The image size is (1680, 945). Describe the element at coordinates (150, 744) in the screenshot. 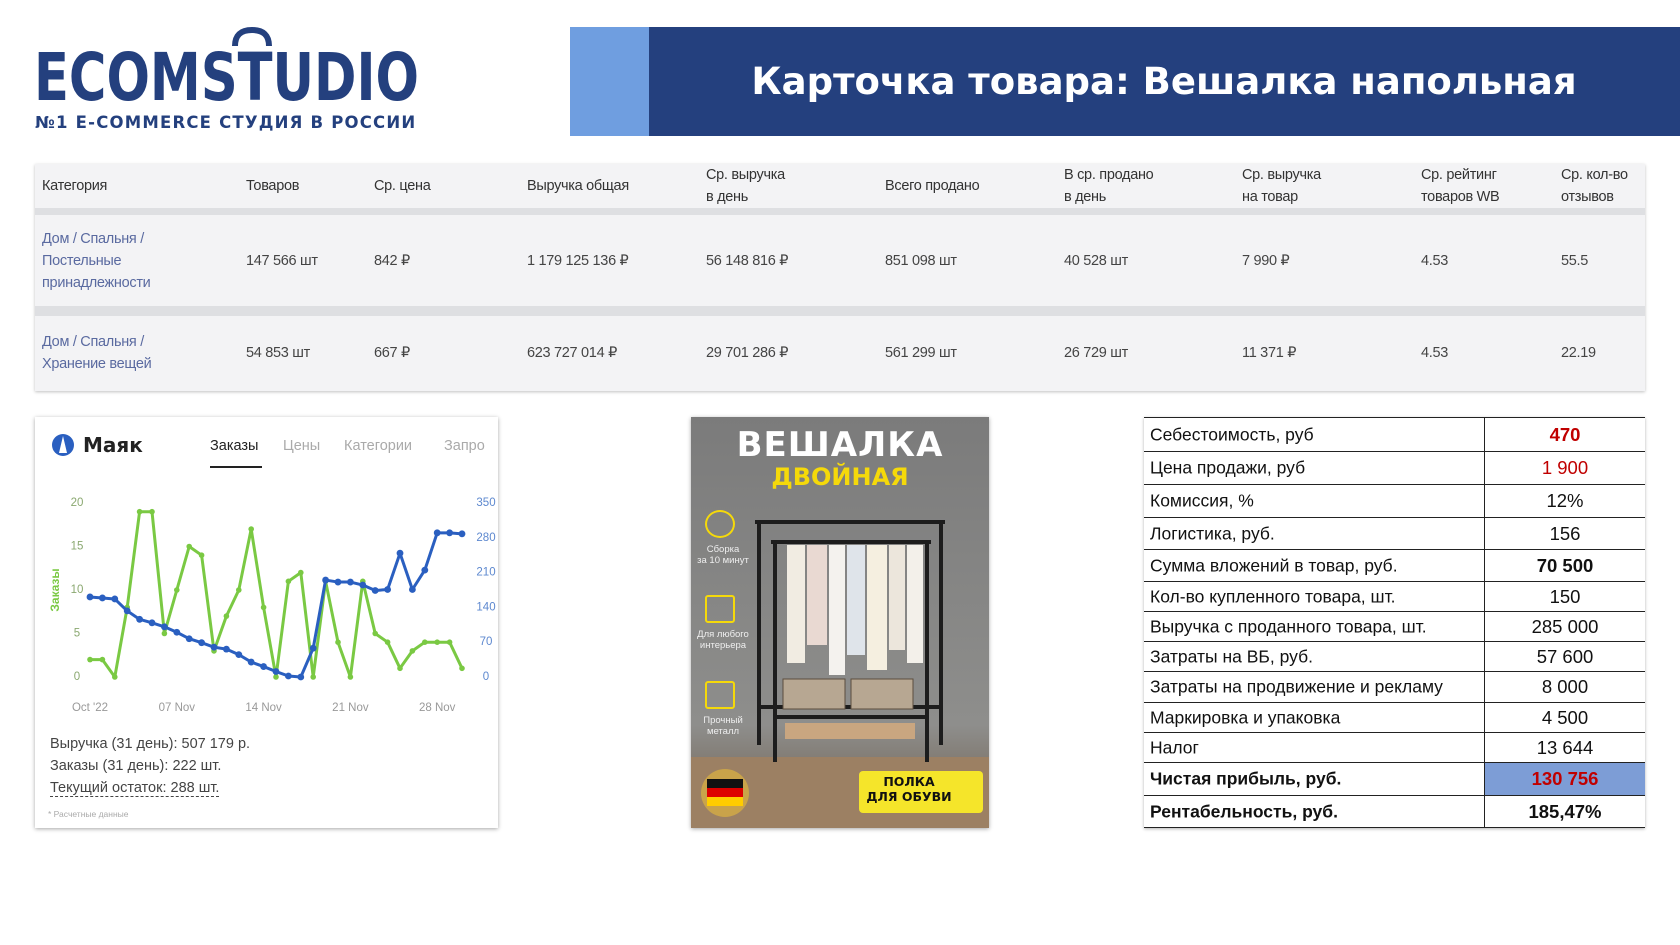

I see `mayak-stat: Выручка (31 день): 507 179 р.` at that location.